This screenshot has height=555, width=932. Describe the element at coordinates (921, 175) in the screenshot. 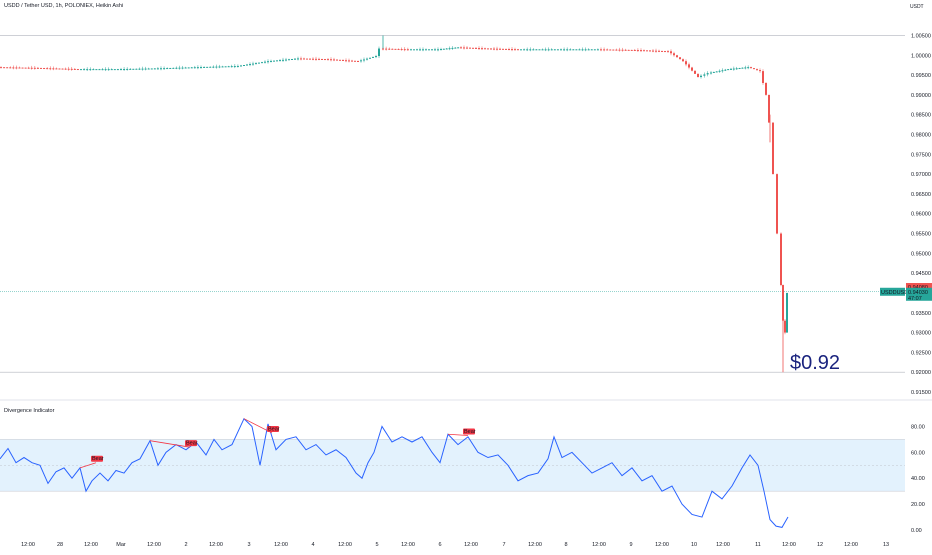

I see `price-tick-label: 0.97000` at that location.